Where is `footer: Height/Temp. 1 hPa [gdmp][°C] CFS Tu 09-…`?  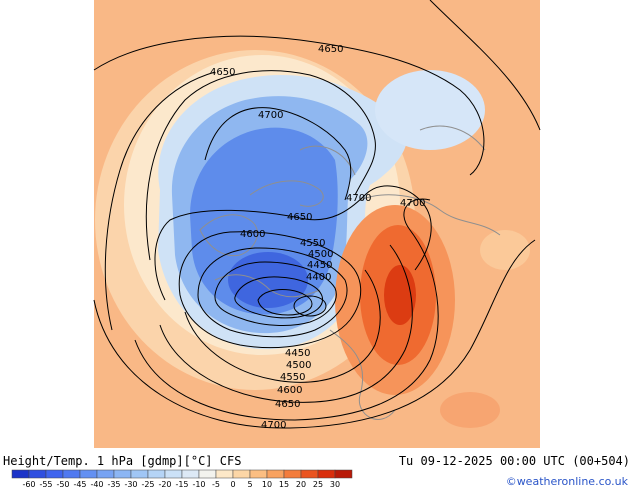 footer: Height/Temp. 1 hPa [gdmp][°C] CFS Tu 09-… is located at coordinates (316, 471).